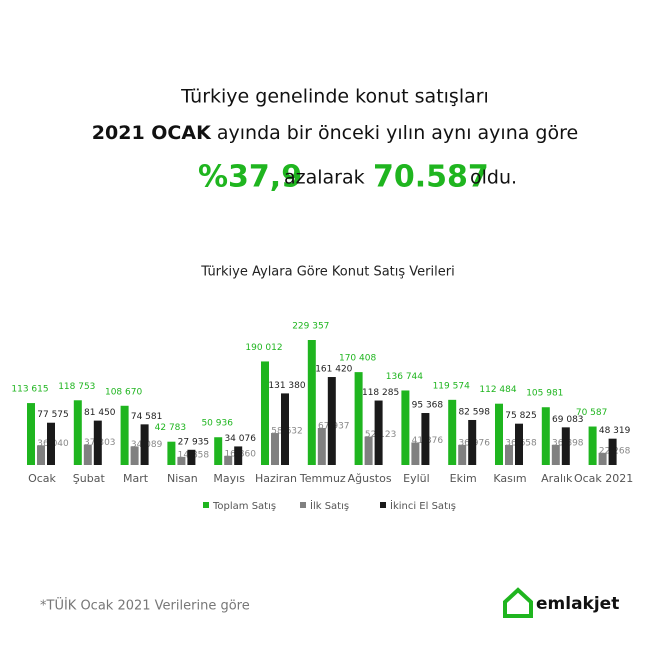  What do you see at coordinates (557, 478) in the screenshot?
I see `x-tick-label: Aralık` at bounding box center [557, 478].